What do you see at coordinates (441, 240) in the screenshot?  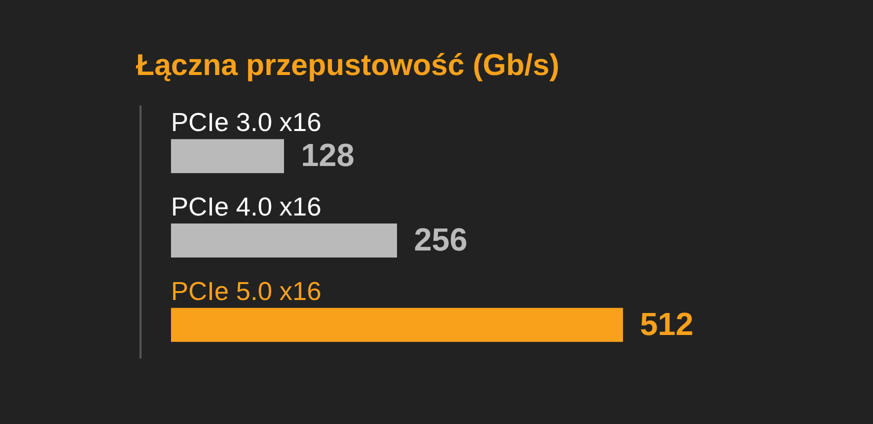 I see `data-label: 256` at bounding box center [441, 240].